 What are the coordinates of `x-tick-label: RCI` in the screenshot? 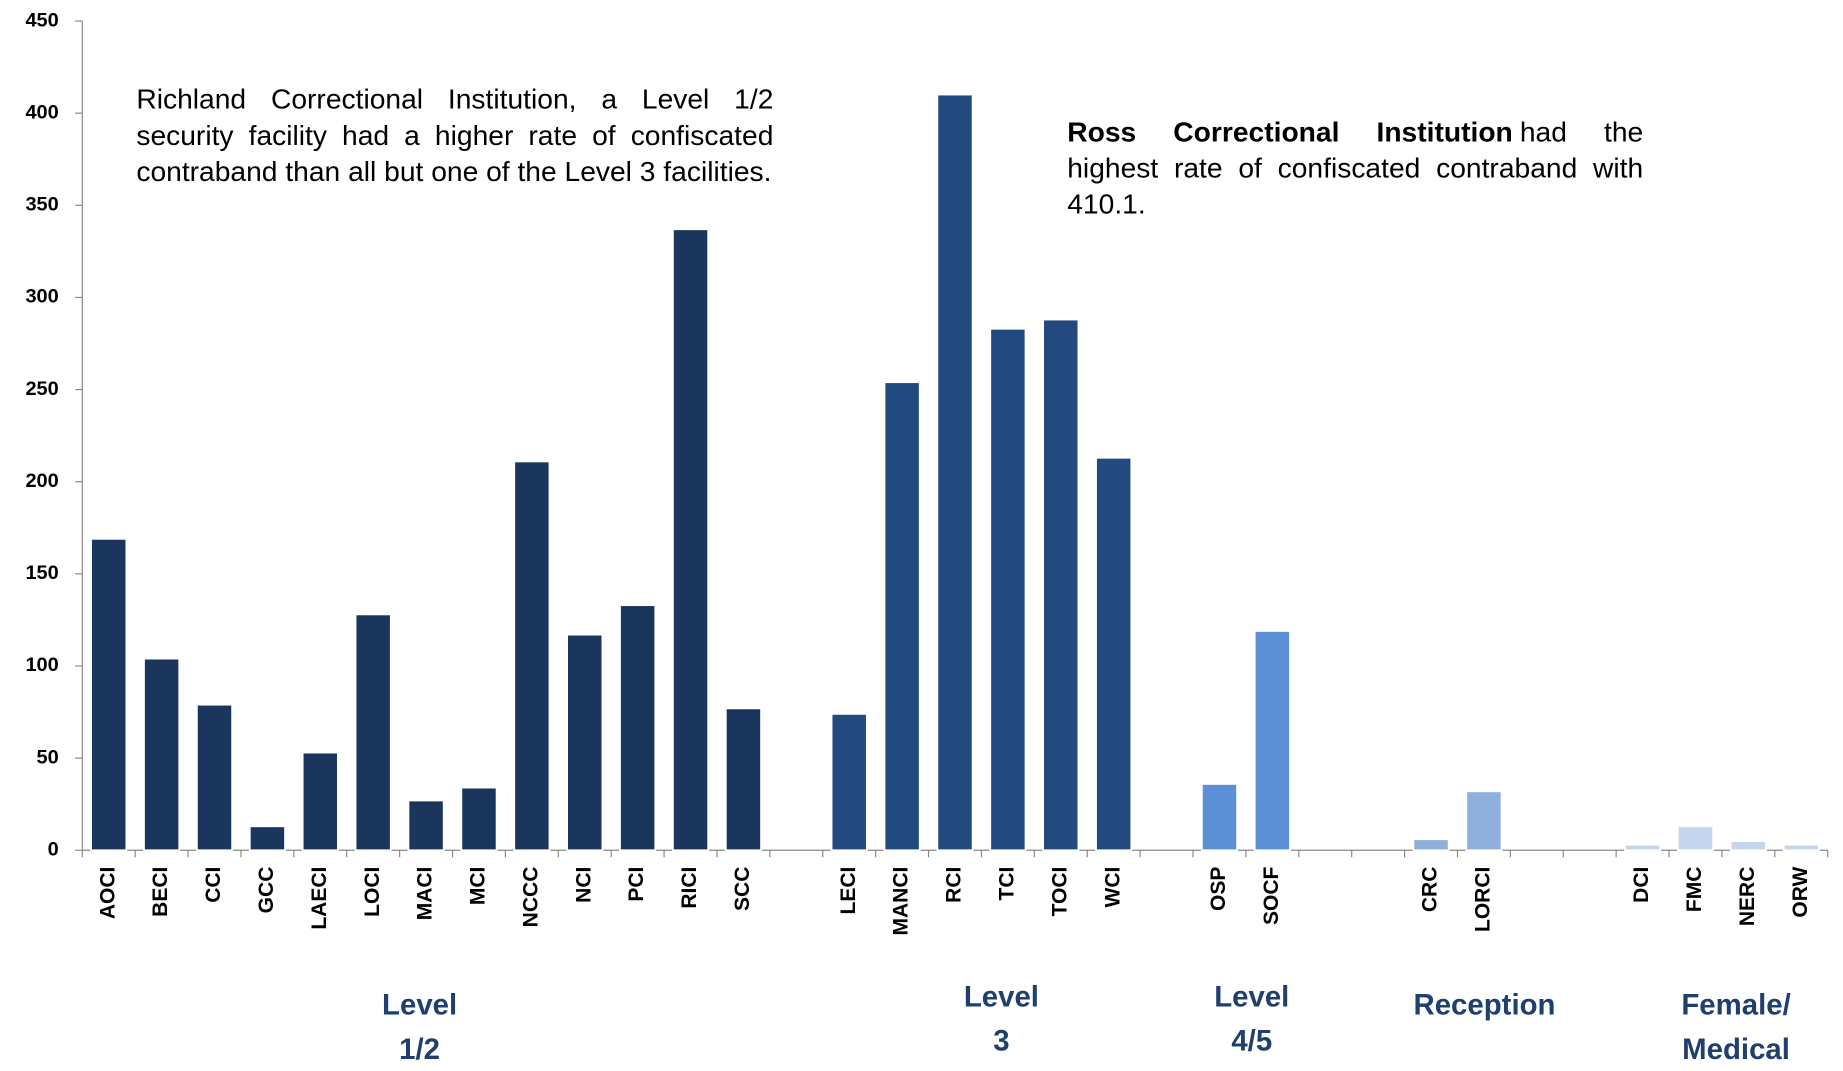 It's located at (954, 885).